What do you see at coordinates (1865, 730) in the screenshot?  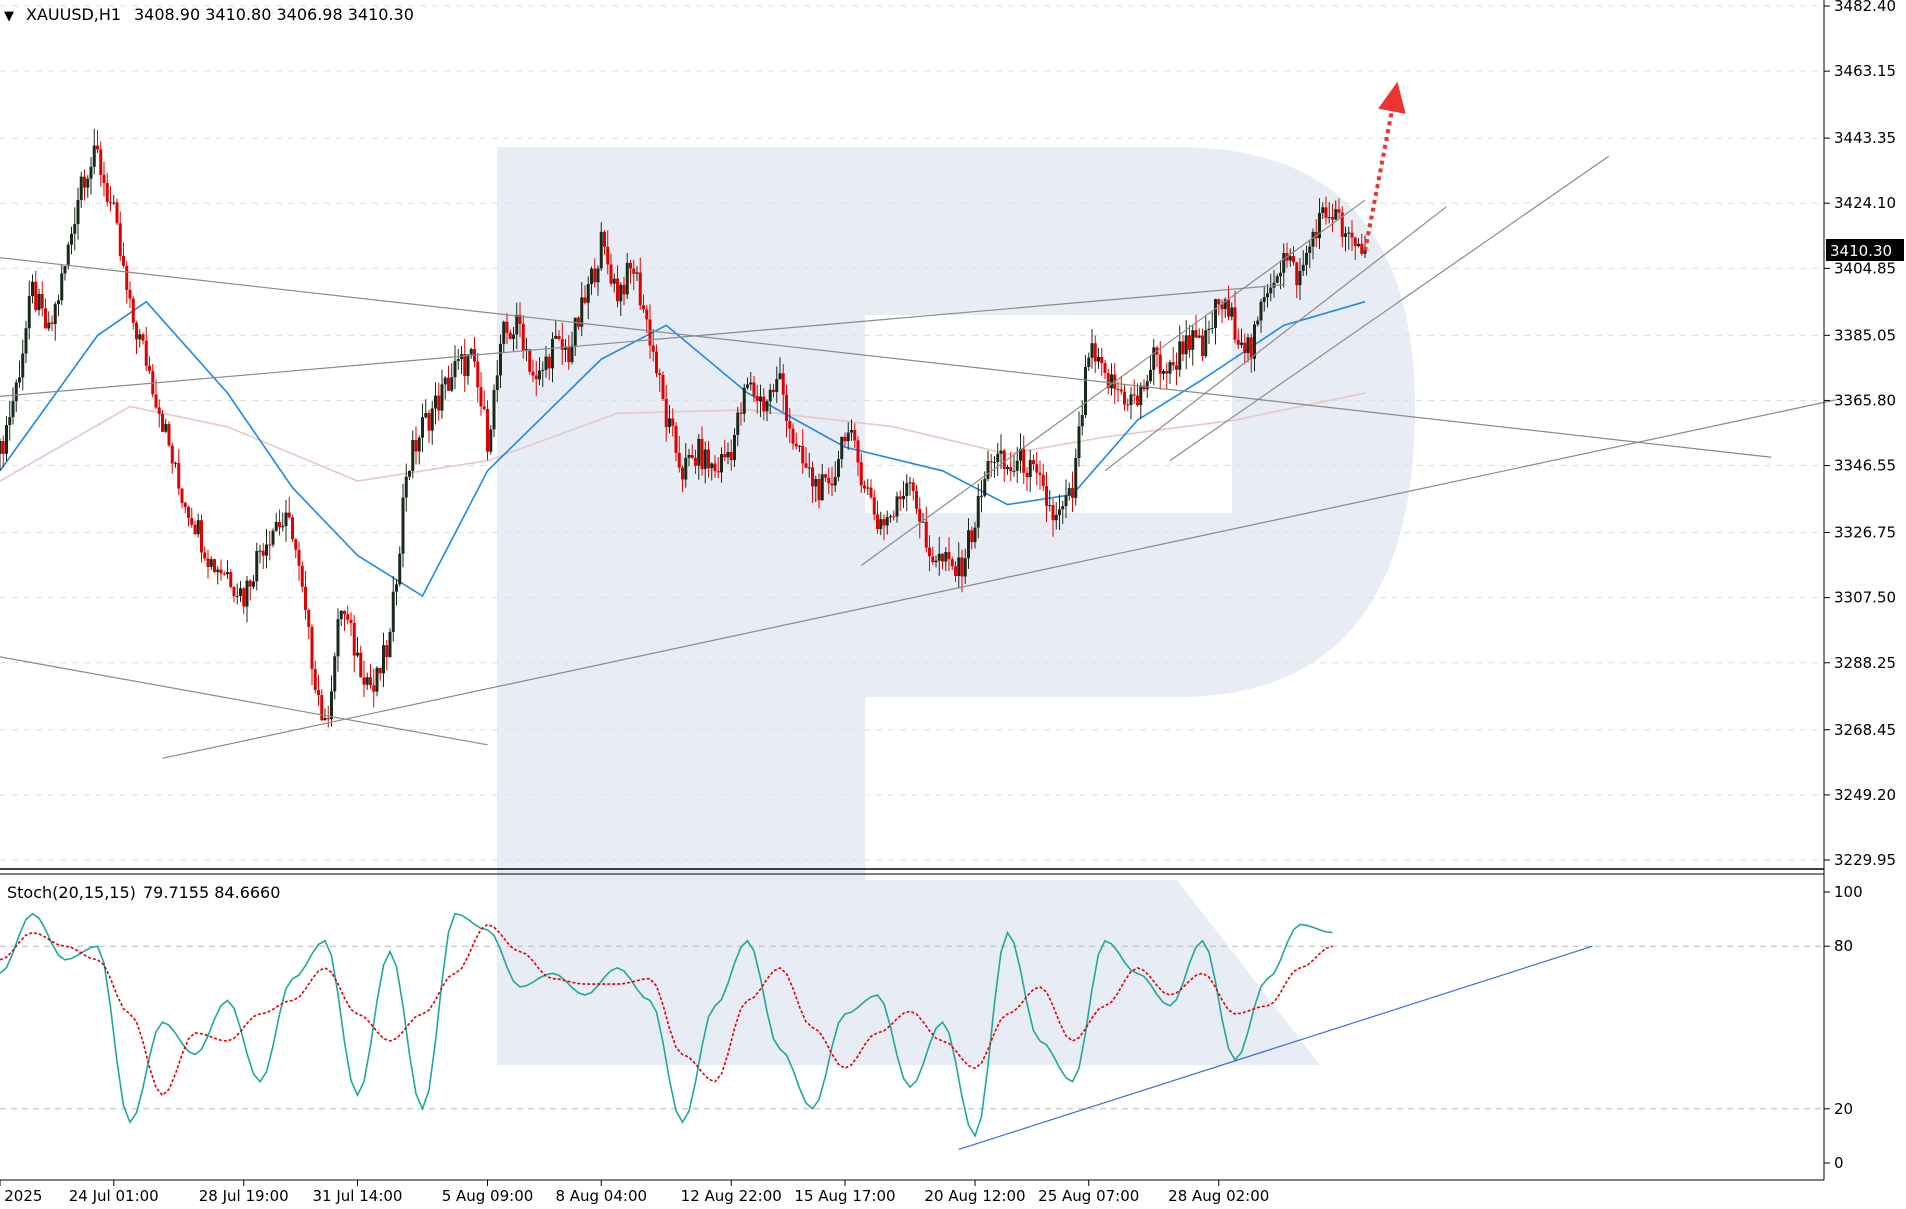 I see `price-tick-label: 3268.45` at bounding box center [1865, 730].